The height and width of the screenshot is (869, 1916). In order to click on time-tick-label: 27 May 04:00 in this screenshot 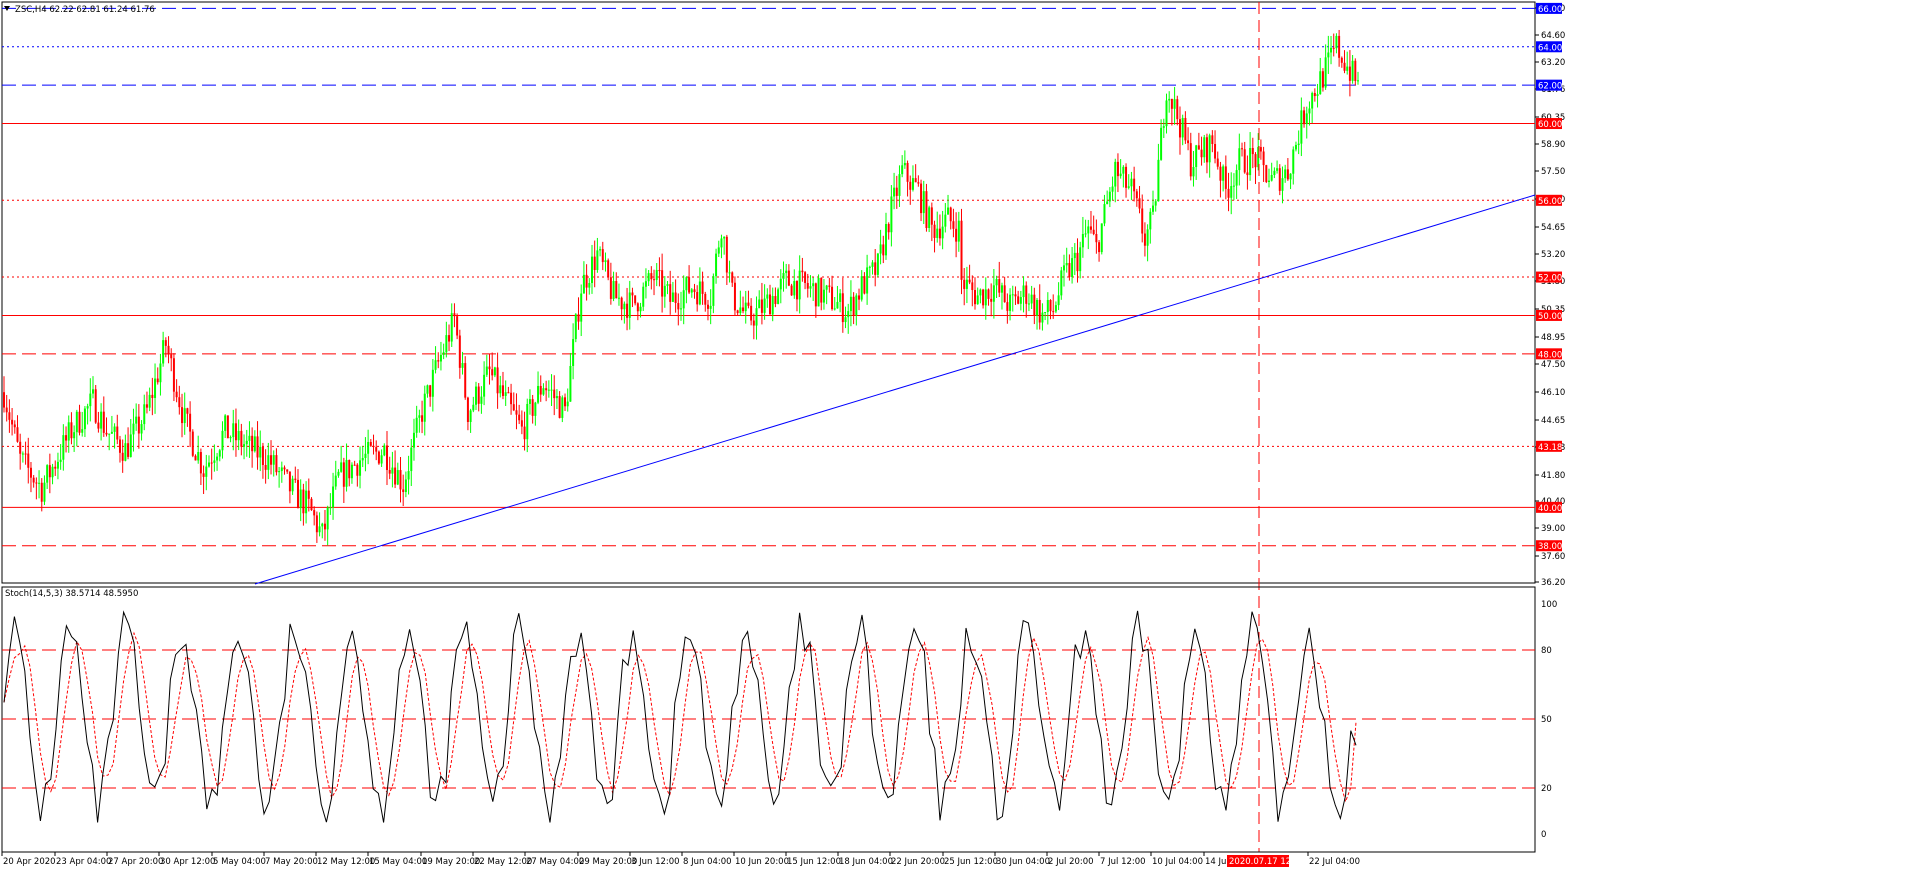, I will do `click(555, 862)`.